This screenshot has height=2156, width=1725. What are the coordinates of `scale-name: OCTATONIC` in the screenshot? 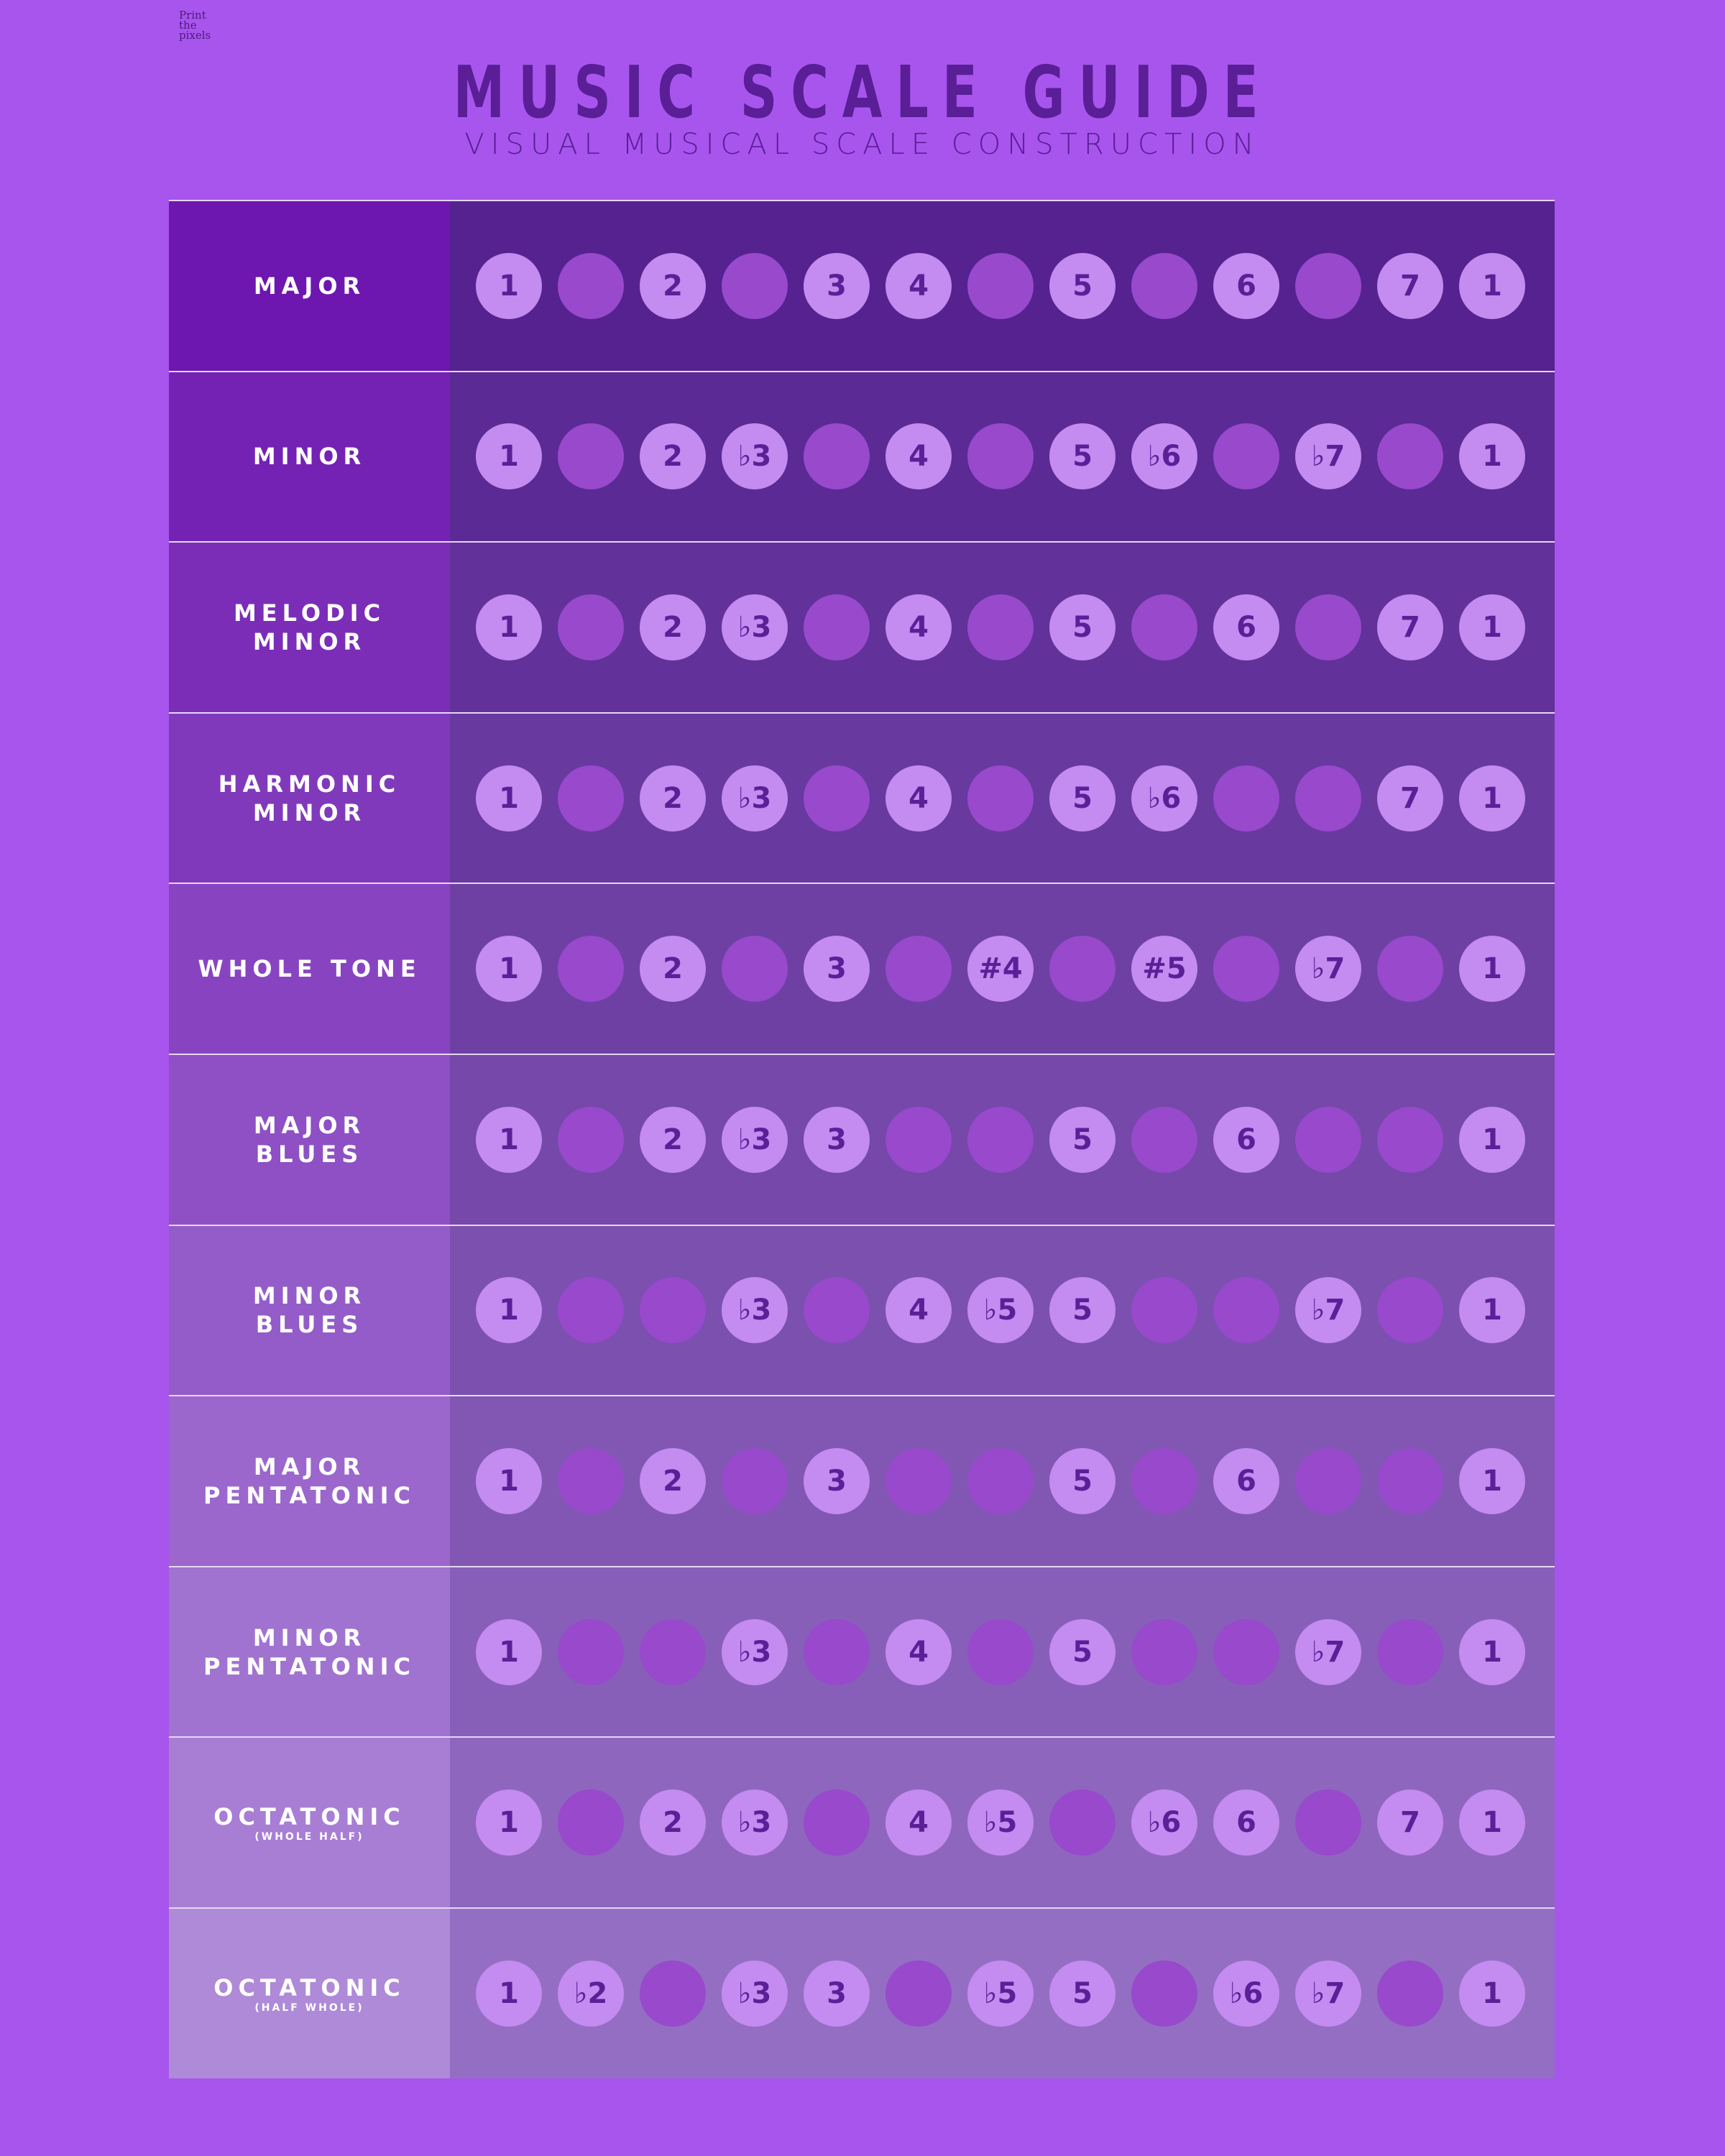 It's located at (309, 1817).